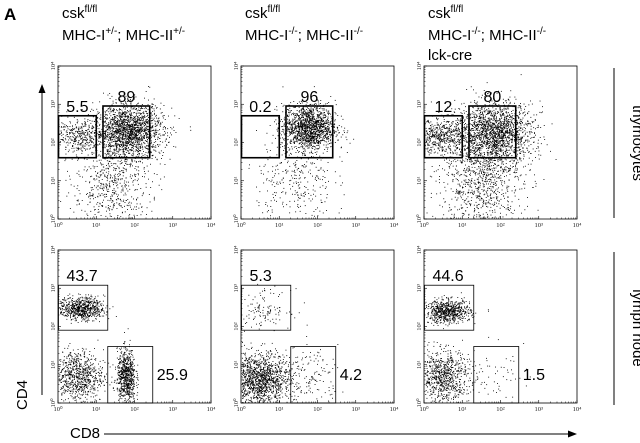 The image size is (640, 443). Describe the element at coordinates (304, 35) in the screenshot. I see `header-genotype-mhc: MHC-I-/-; MHC-II-/-` at that location.